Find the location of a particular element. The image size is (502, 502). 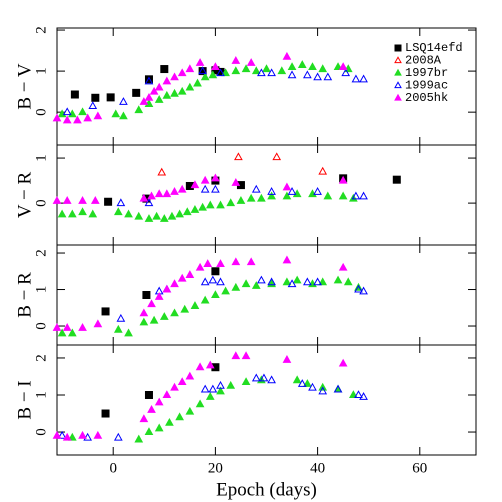

y-axis-label: B − R is located at coordinates (24, 295).